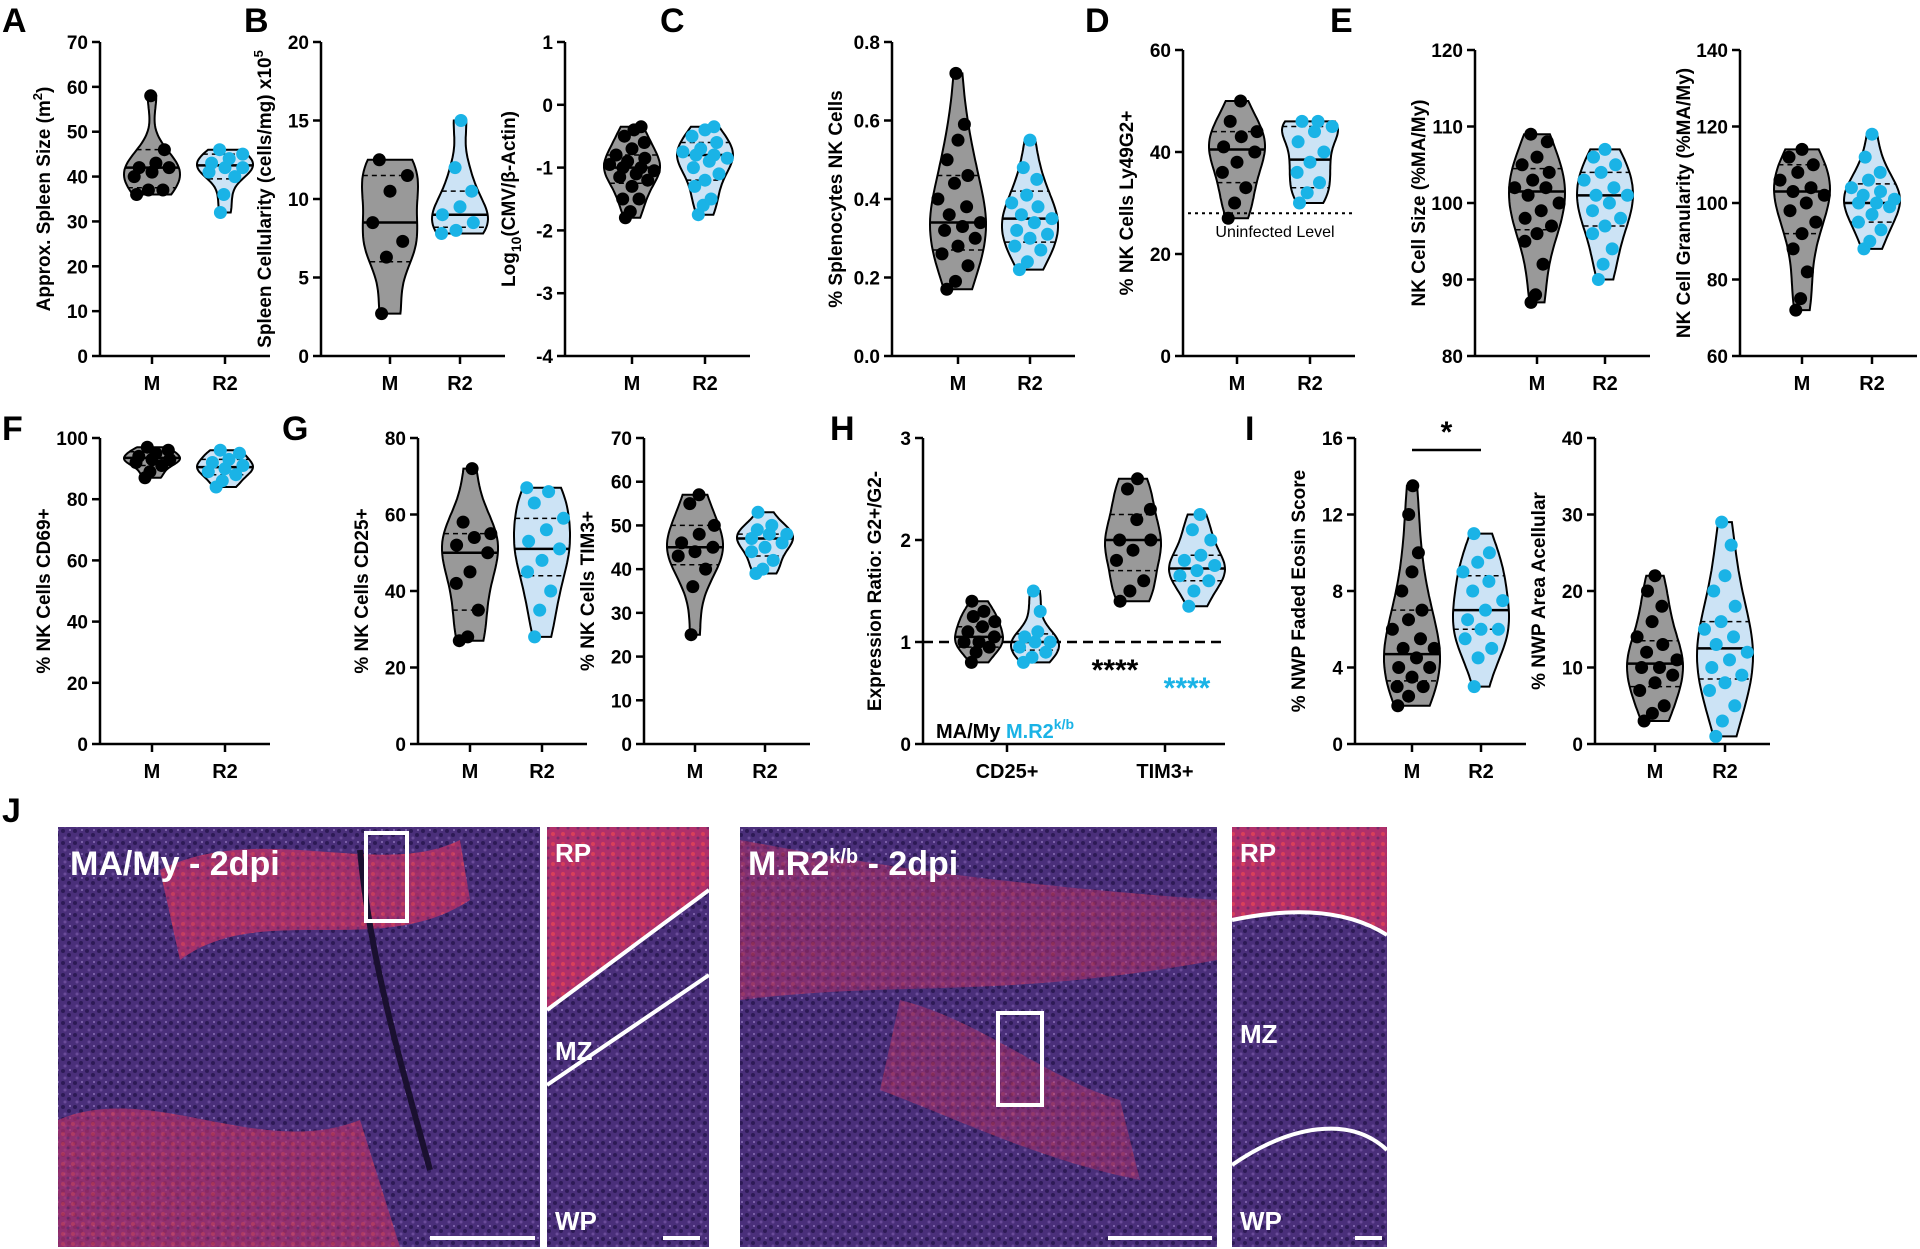  Describe the element at coordinates (836, 199) in the screenshot. I see `y-axis-label: % Splenocytes NK Cells` at that location.